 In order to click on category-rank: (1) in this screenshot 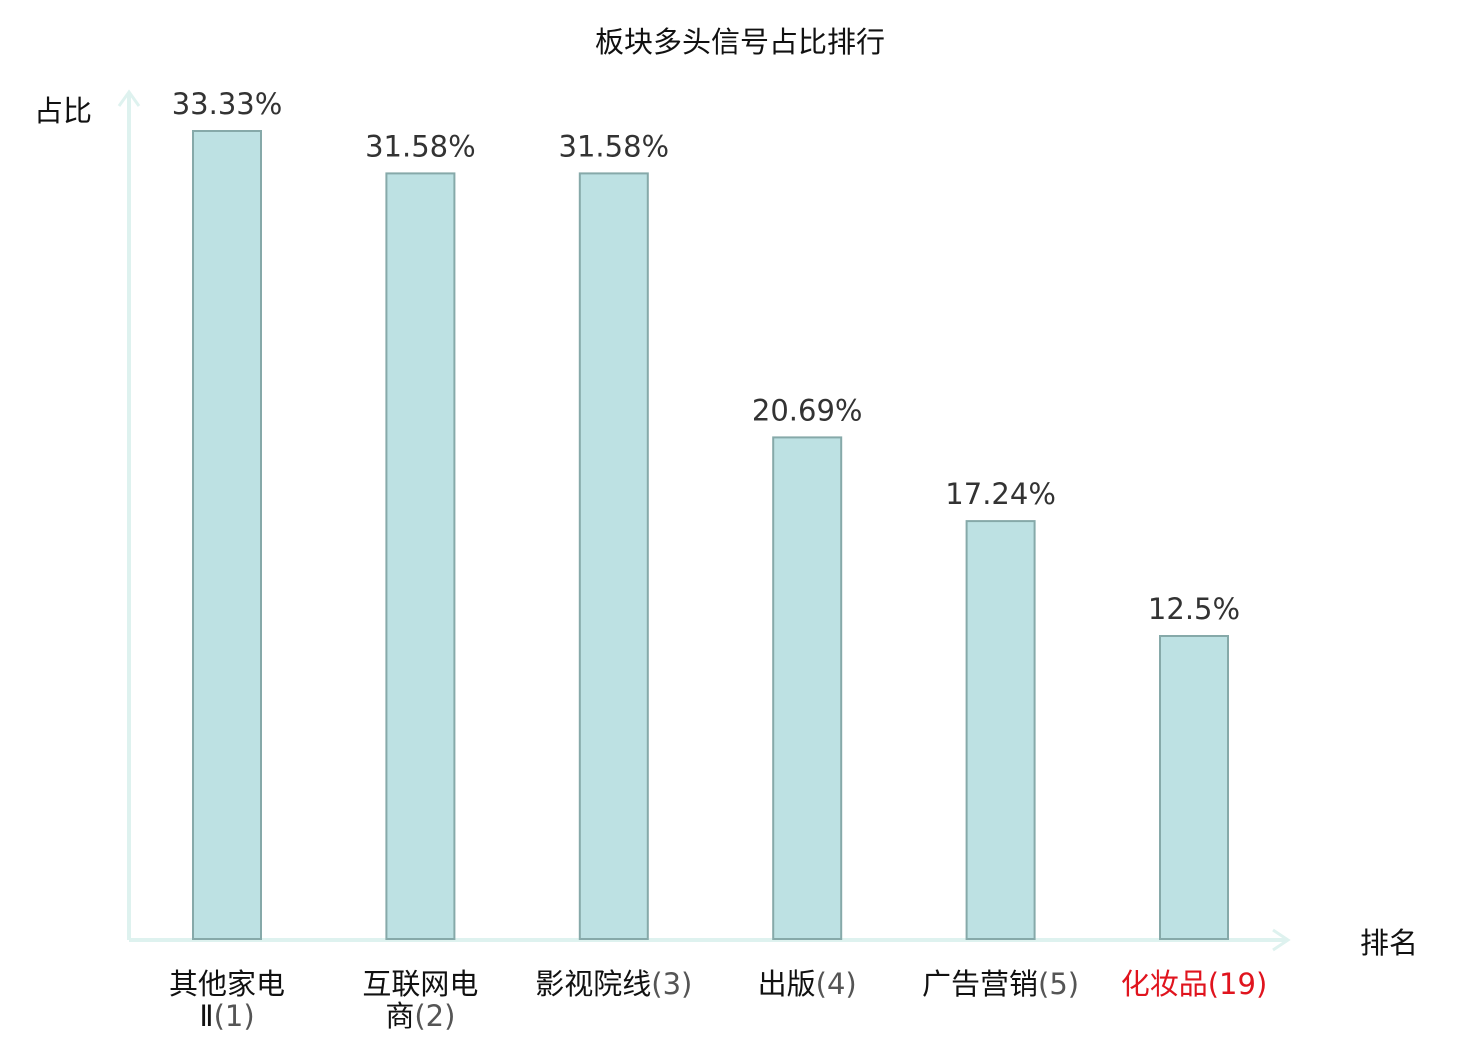, I will do `click(234, 1016)`.